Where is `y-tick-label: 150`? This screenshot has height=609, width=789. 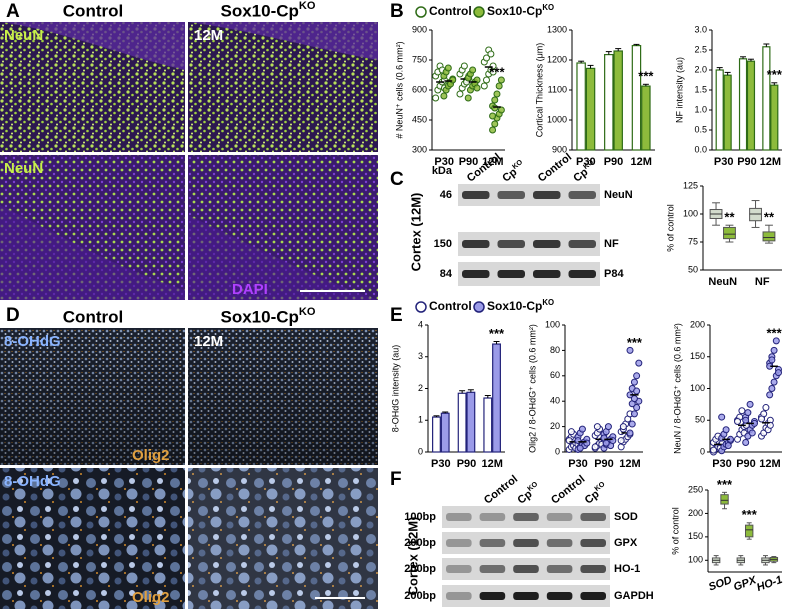 y-tick-label: 150 is located at coordinates (697, 356).